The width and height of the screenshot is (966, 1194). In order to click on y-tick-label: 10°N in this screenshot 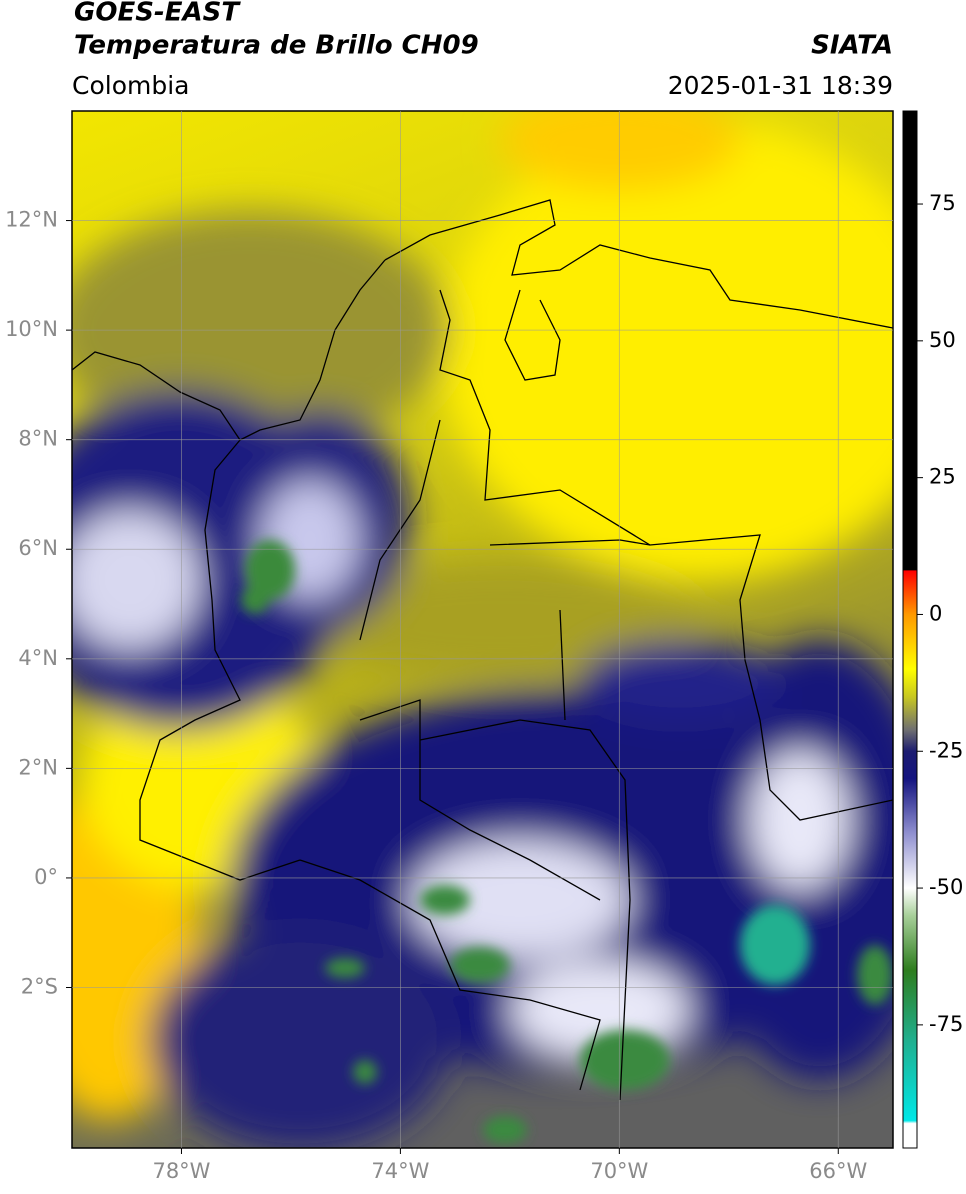, I will do `click(31, 329)`.